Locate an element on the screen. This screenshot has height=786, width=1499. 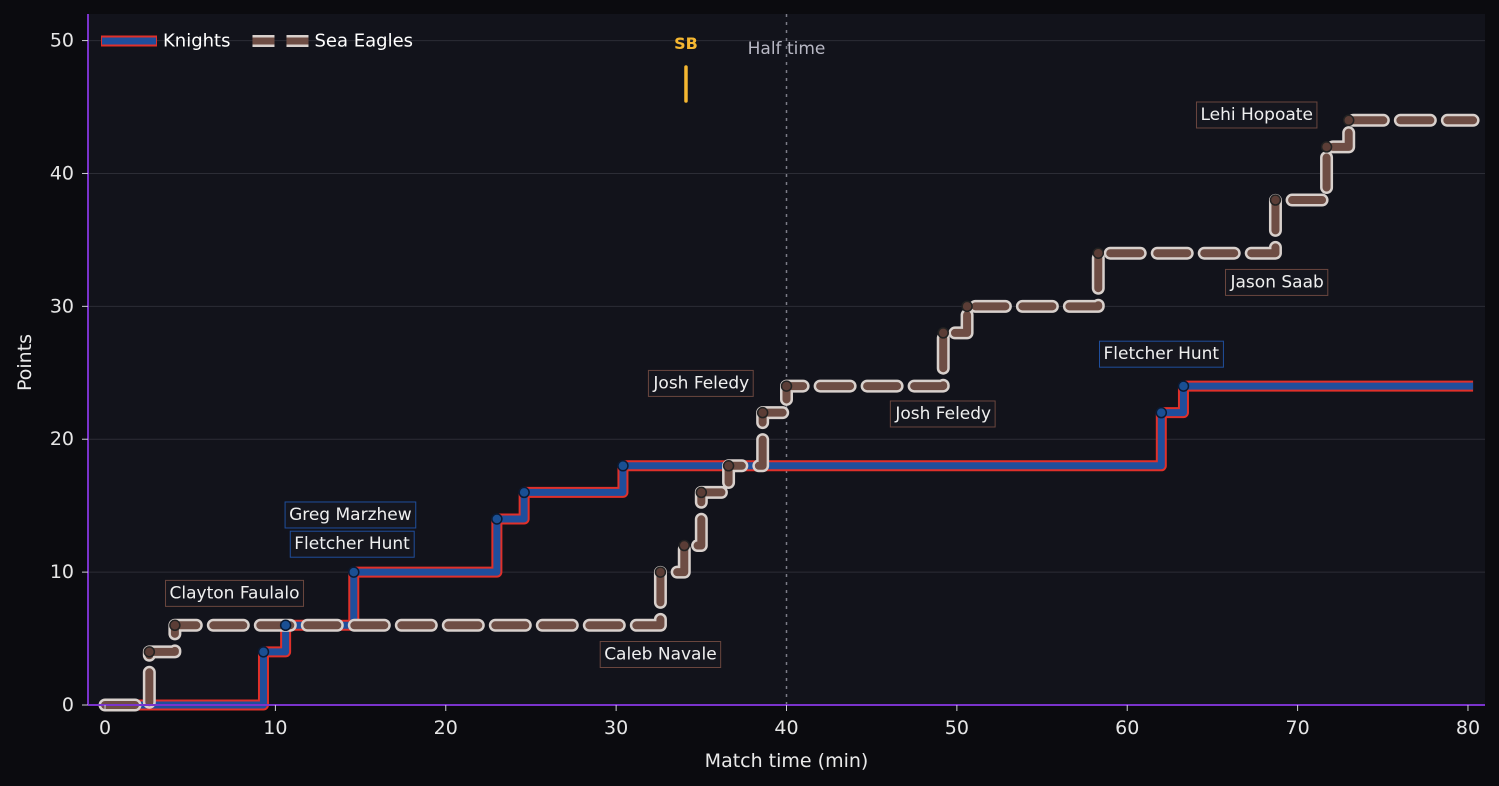
annotation-5: Josh Feledy is located at coordinates (942, 414).